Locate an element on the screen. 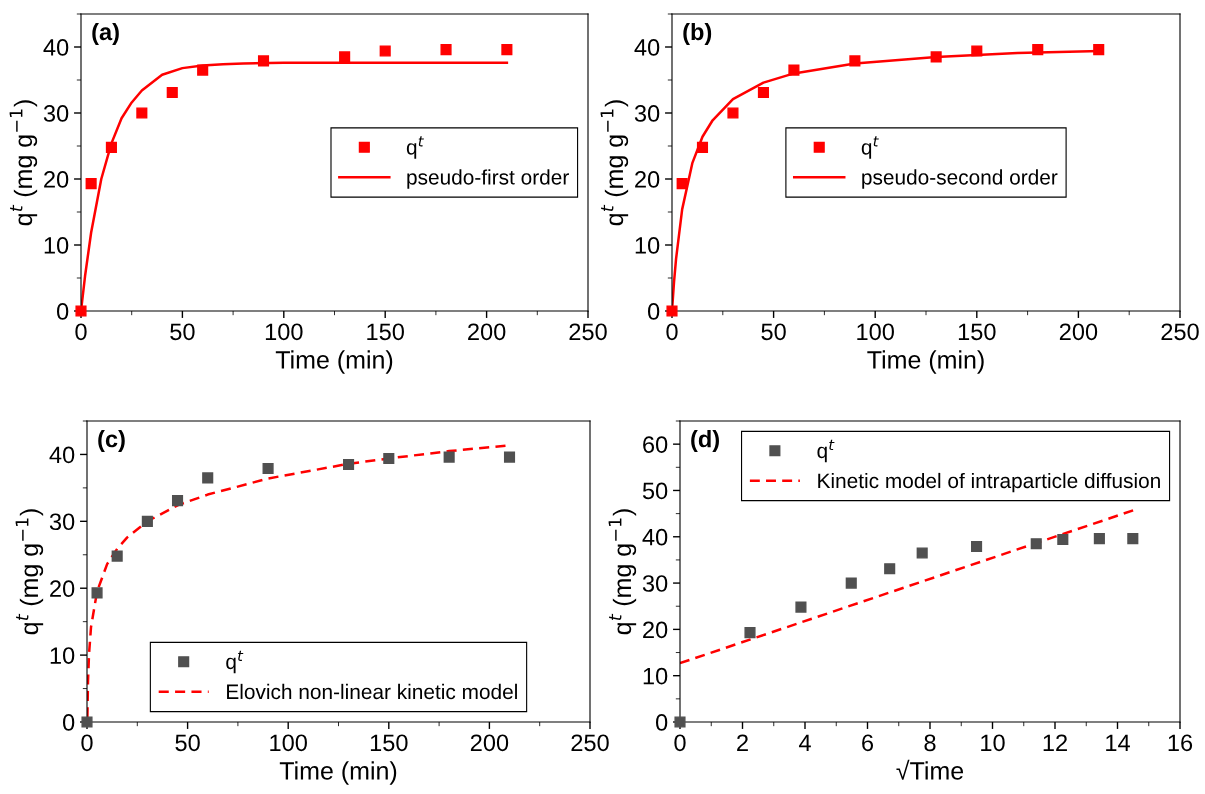 Image resolution: width=1205 pixels, height=794 pixels. x-axis-title: √Time is located at coordinates (930, 769).